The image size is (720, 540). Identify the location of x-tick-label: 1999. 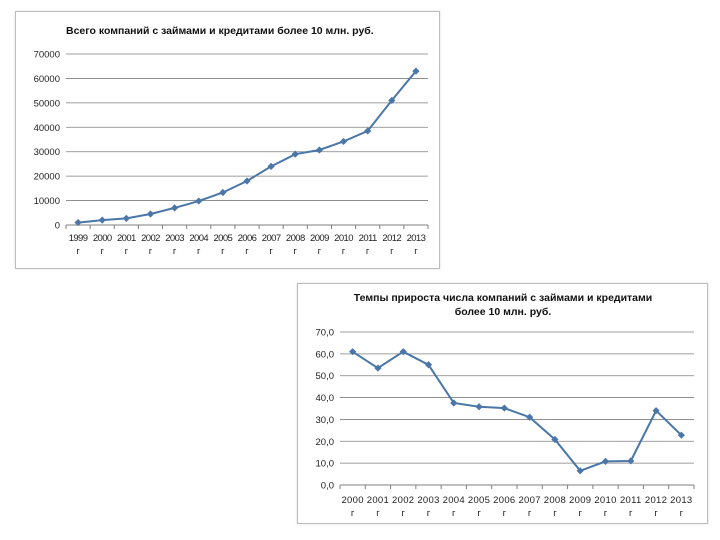
(78, 238).